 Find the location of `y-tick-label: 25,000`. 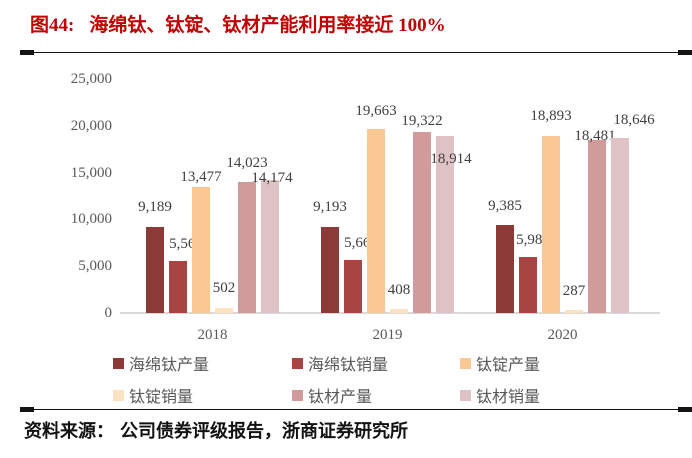

y-tick-label: 25,000 is located at coordinates (91, 79).